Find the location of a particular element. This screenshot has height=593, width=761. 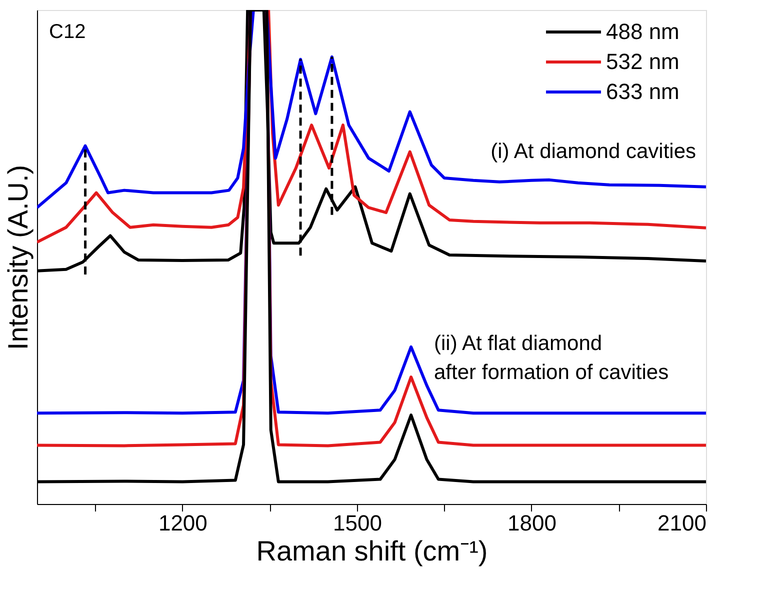

y-axis-title: Intensity (A.U.) is located at coordinates (18, 257).